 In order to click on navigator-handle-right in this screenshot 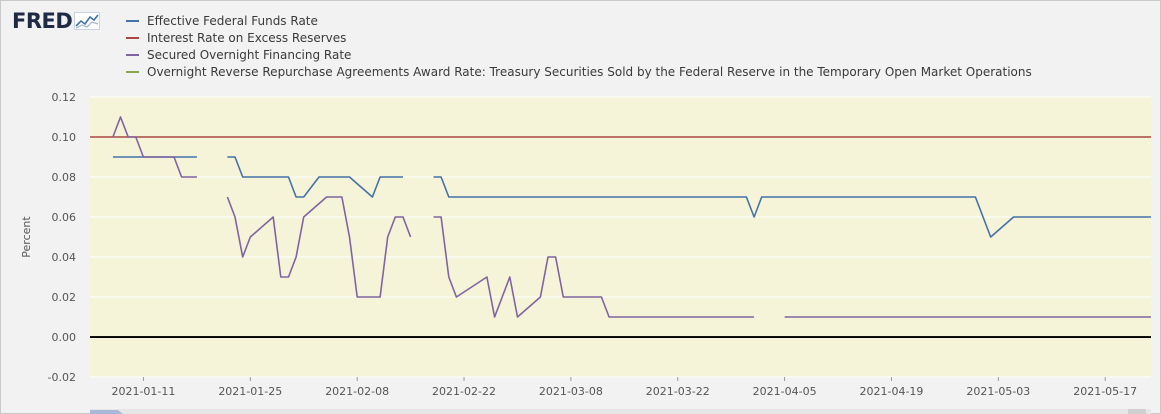, I will do `click(1137, 411)`.